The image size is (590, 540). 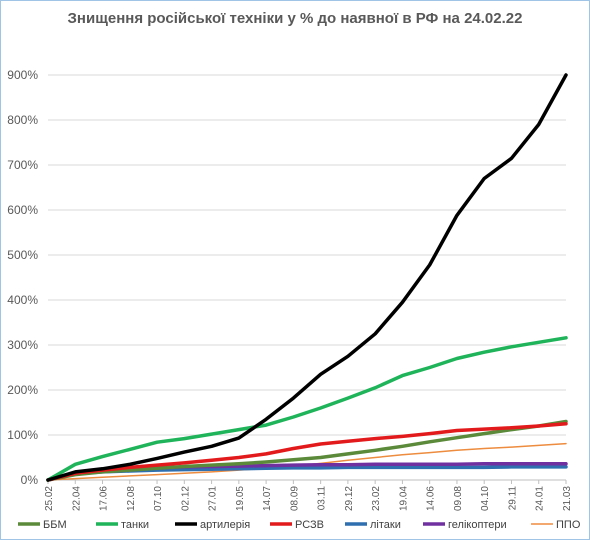 What do you see at coordinates (376, 498) in the screenshot?
I see `x-tick-label: 23.02` at bounding box center [376, 498].